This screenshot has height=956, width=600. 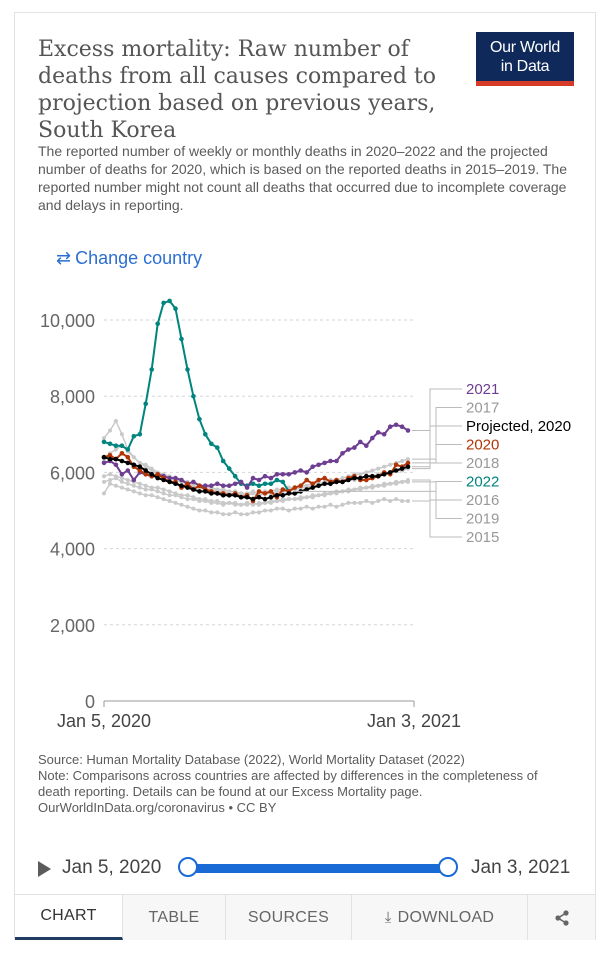 I want to click on tab-table: TABLE, so click(x=174, y=917).